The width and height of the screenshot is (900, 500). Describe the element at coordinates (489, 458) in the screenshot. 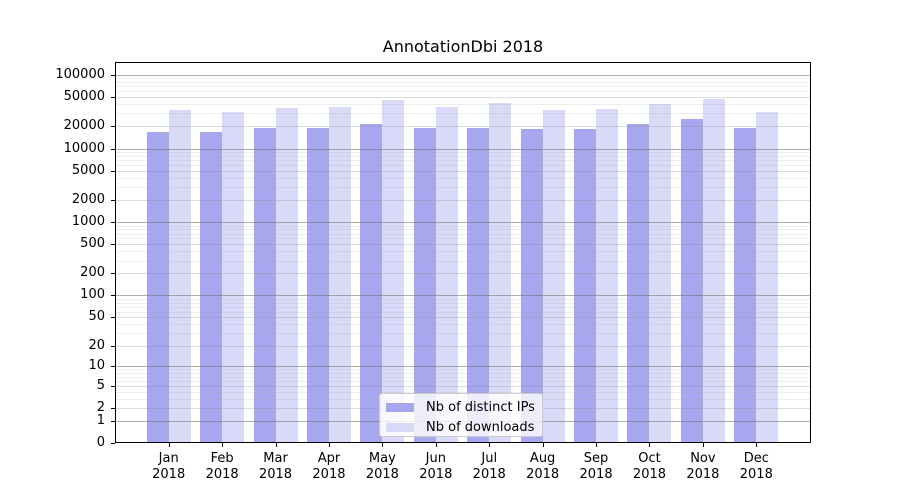

I see `x-tick-label-month: Jul` at that location.